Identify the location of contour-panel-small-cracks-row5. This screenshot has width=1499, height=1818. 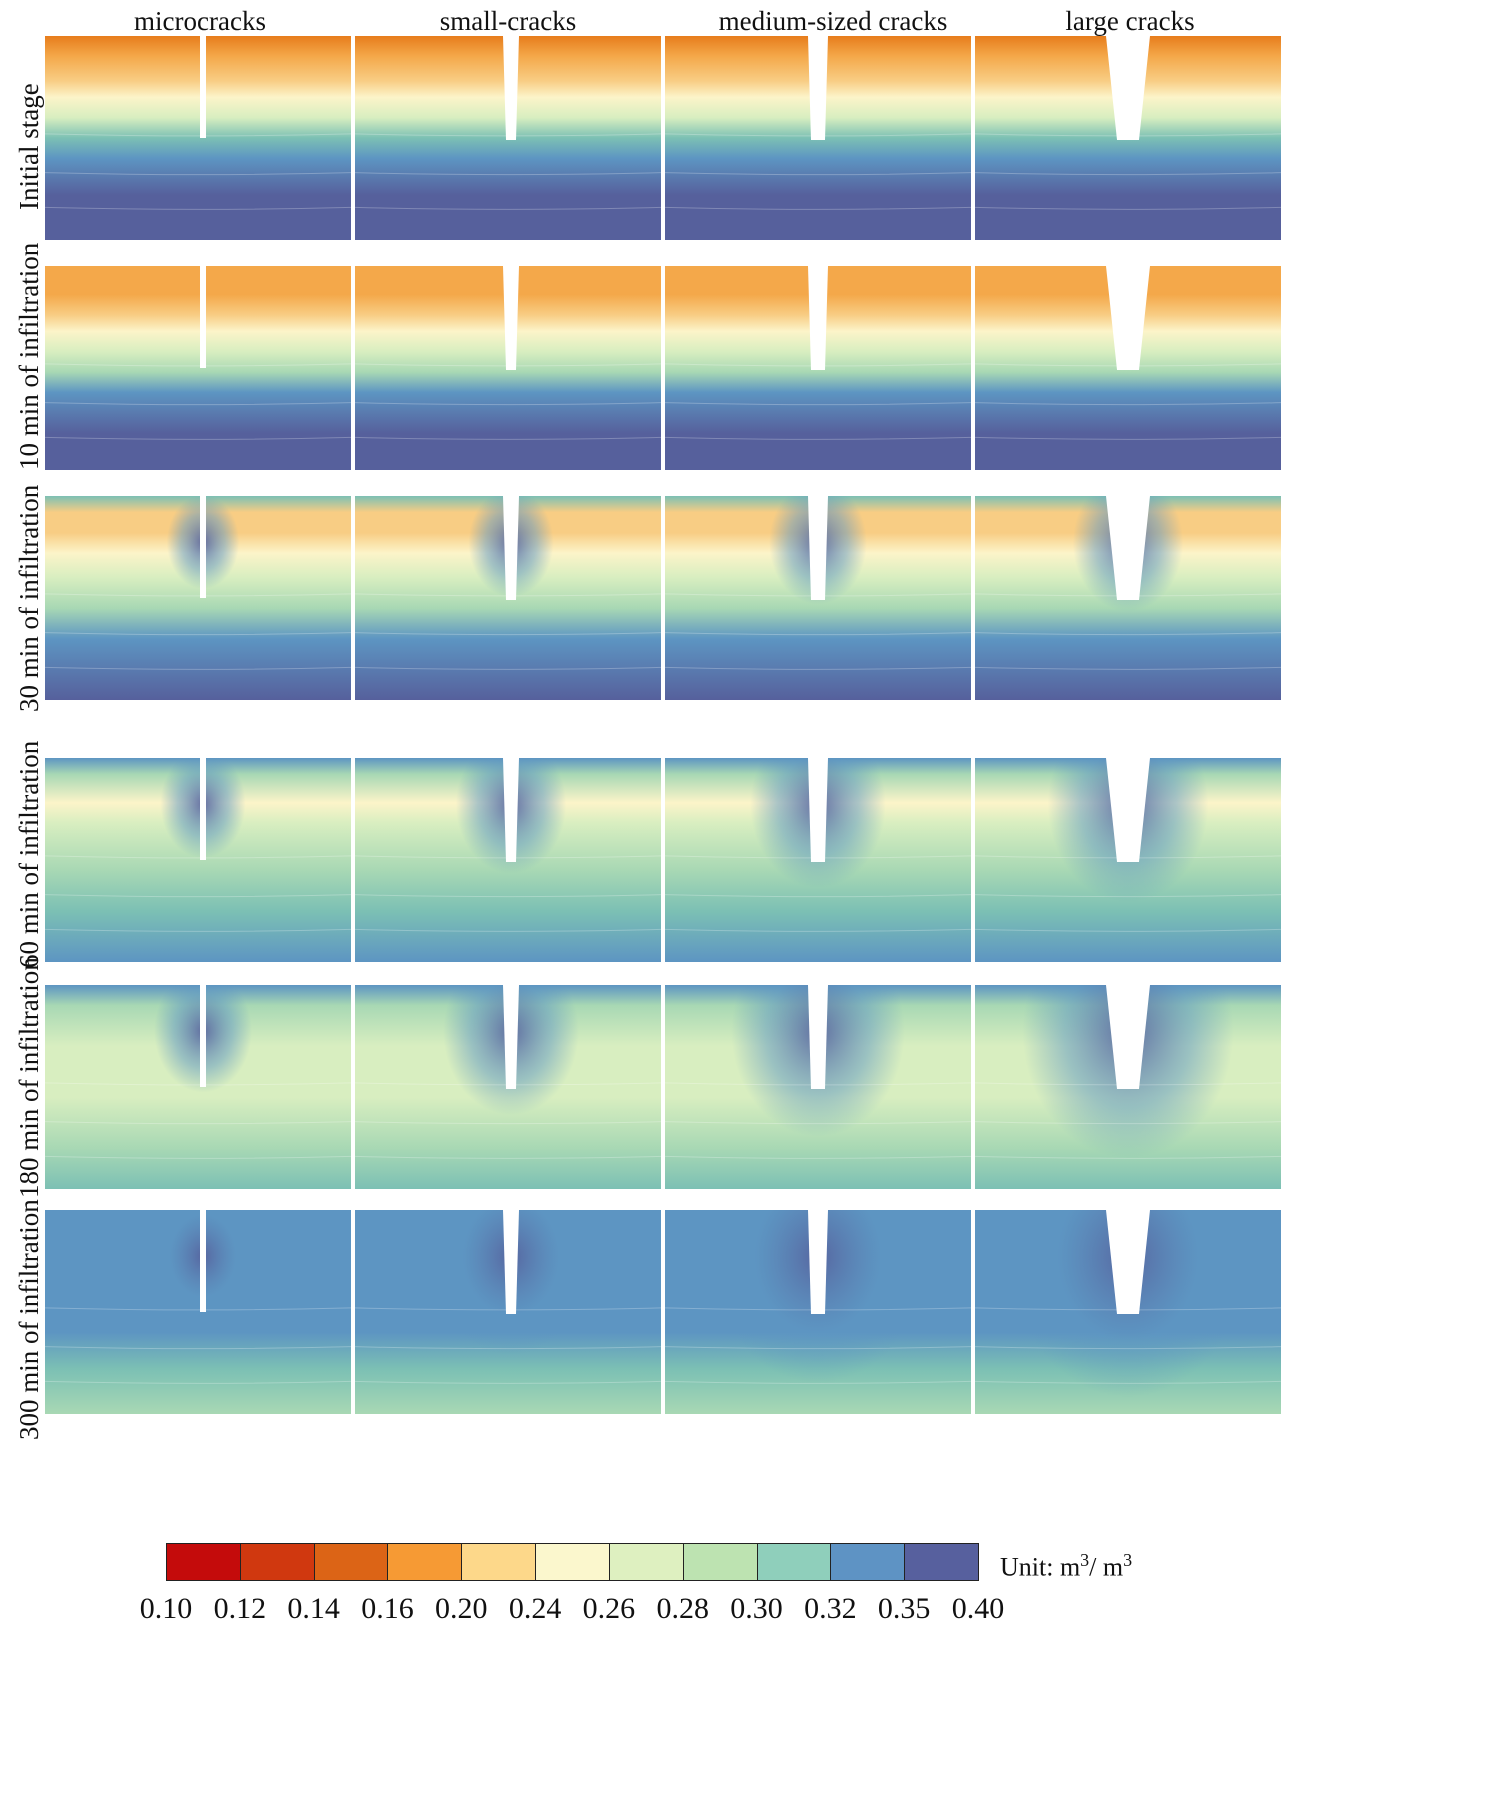
(508, 1312).